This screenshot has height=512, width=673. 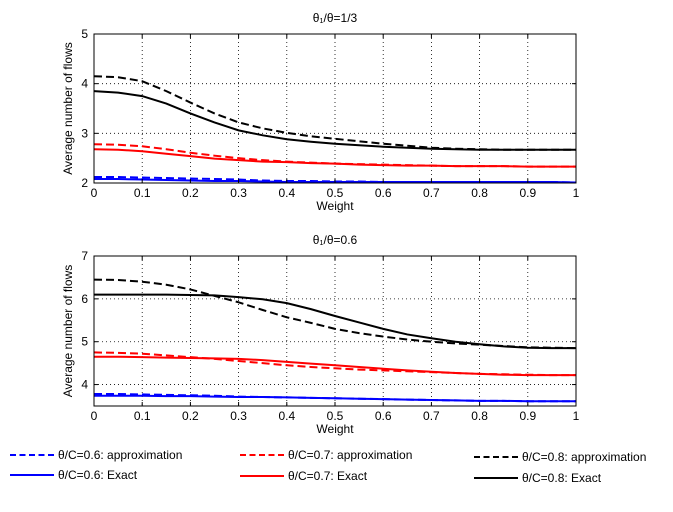 I want to click on chart-title: θ₁/θ=1/3, so click(x=335, y=18).